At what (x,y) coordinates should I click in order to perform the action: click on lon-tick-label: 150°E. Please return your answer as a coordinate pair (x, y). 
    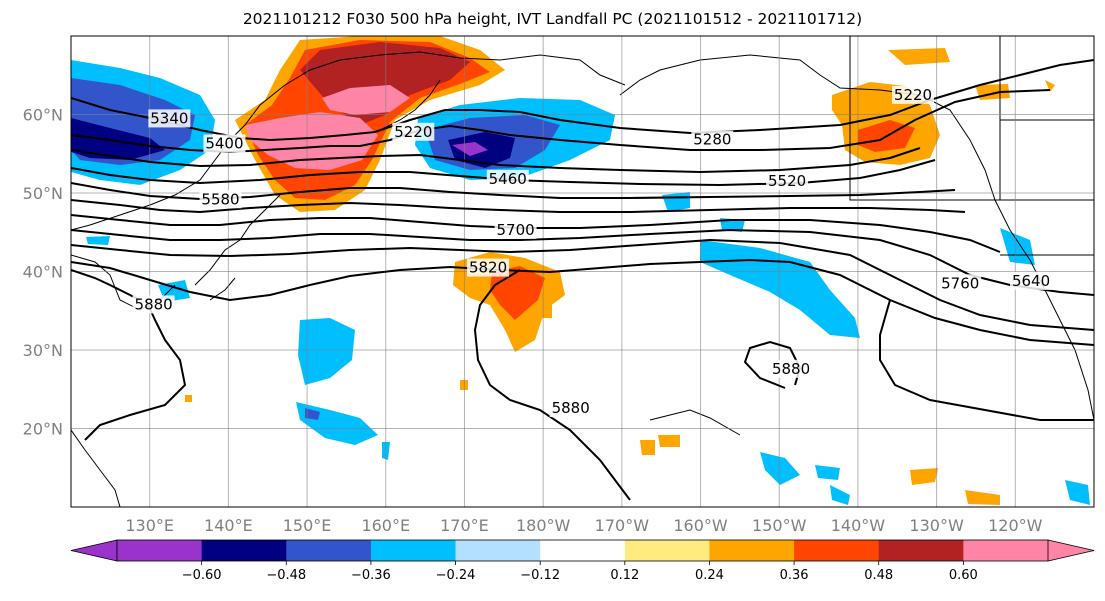
    Looking at the image, I should click on (307, 525).